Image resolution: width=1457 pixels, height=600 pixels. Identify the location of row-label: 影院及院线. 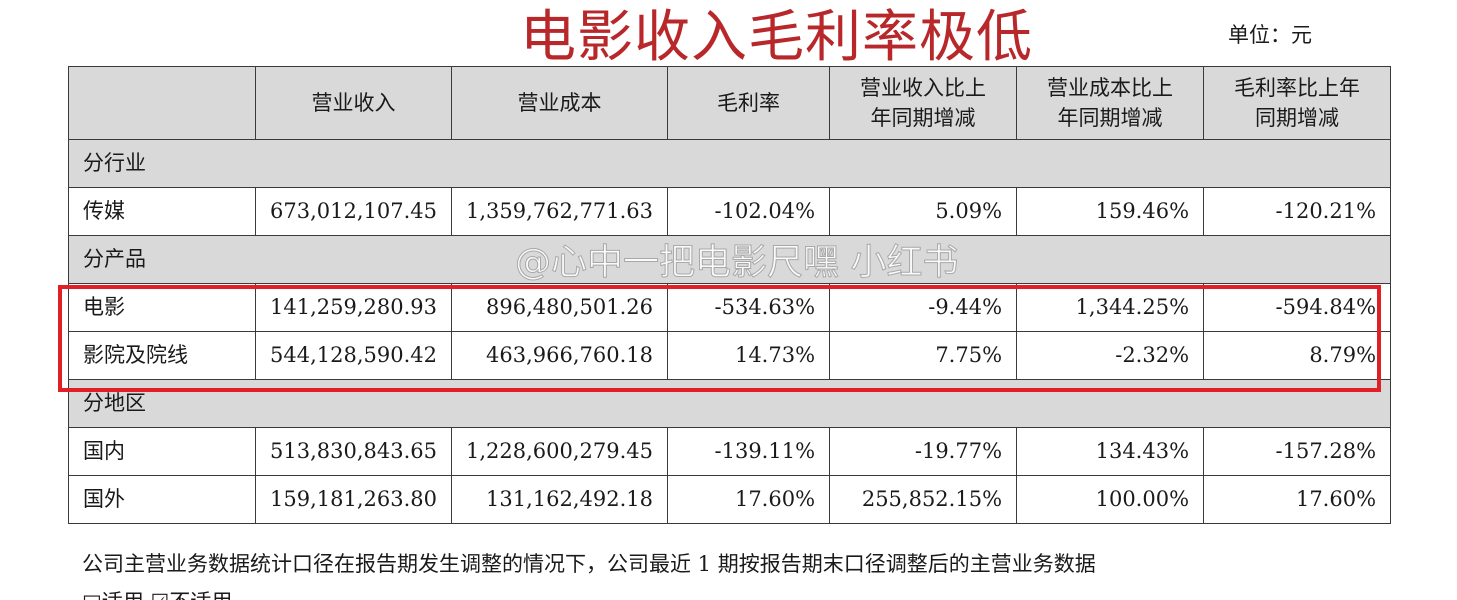
(162, 355).